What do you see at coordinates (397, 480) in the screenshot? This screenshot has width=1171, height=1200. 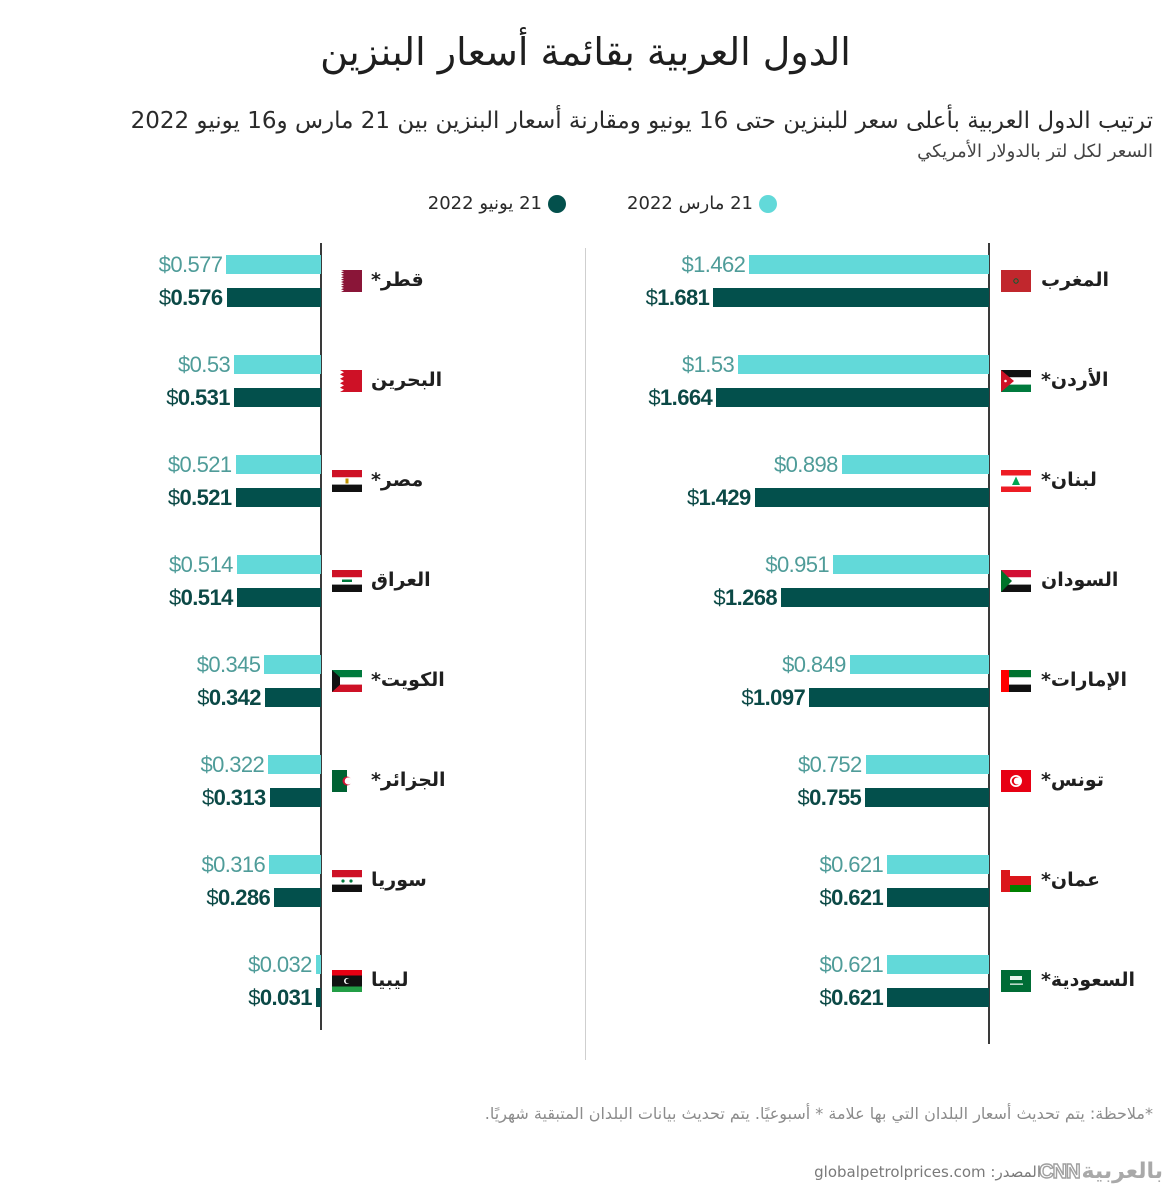 I see `country-label: مصر*` at bounding box center [397, 480].